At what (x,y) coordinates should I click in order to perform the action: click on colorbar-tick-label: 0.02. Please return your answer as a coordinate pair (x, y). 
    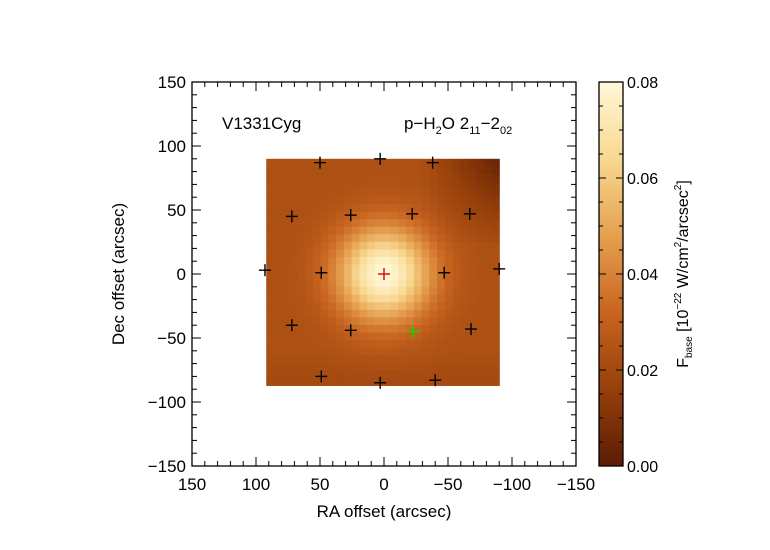
    Looking at the image, I should click on (642, 371).